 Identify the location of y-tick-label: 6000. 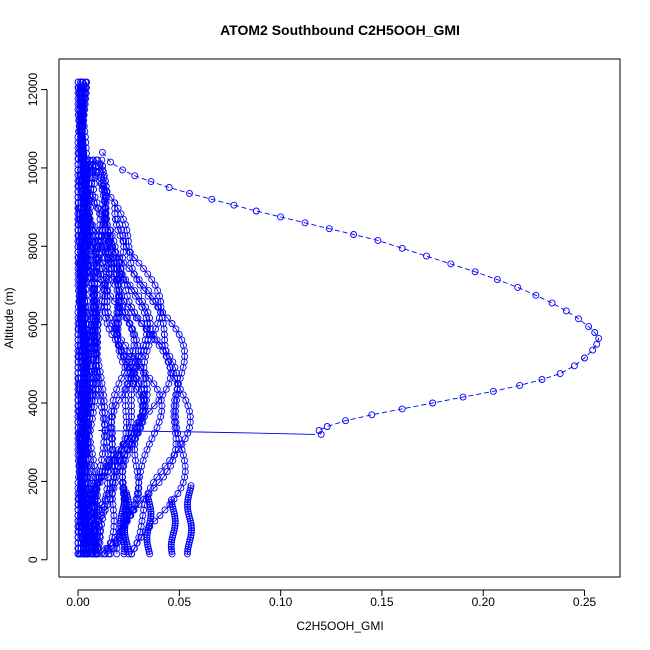
(33, 324).